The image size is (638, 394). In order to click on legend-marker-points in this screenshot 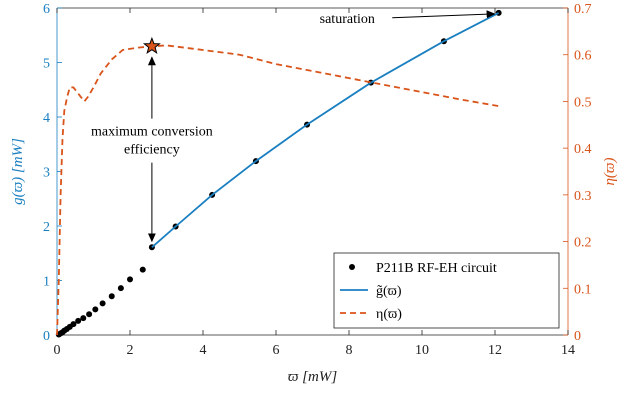, I will do `click(352, 267)`.